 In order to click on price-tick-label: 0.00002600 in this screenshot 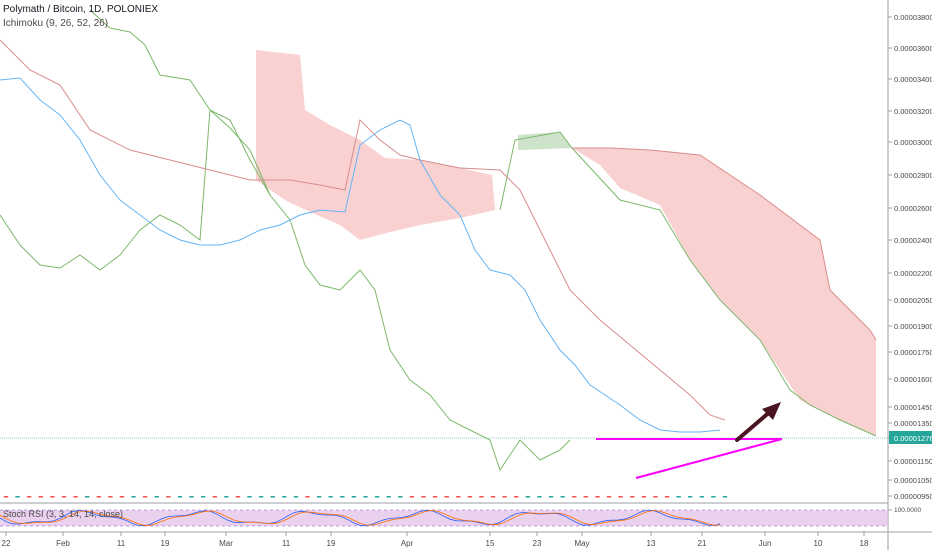, I will do `click(913, 208)`.